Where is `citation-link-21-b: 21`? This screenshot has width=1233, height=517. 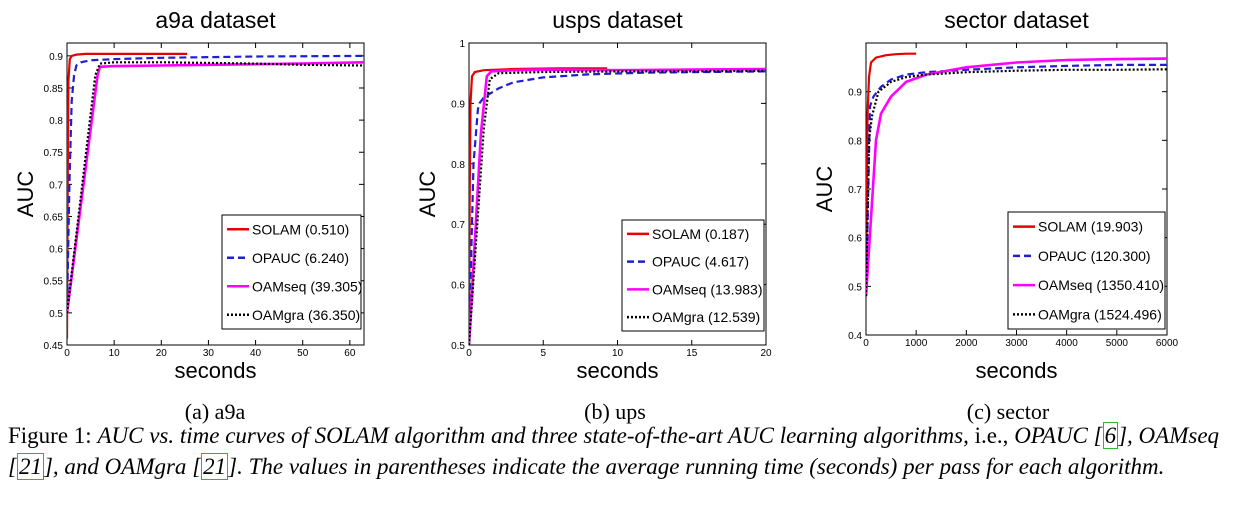 citation-link-21-b: 21 is located at coordinates (215, 466).